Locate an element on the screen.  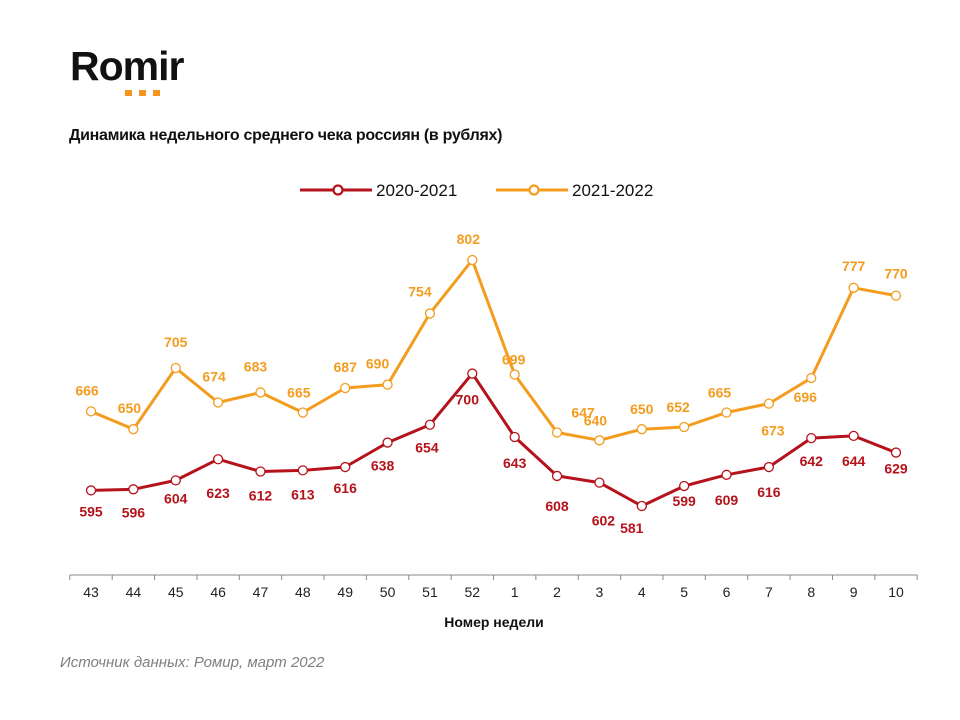
data-label: 613 is located at coordinates (303, 494).